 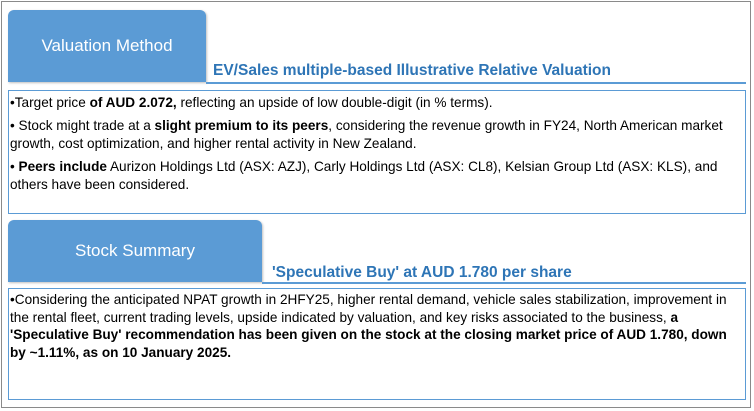 What do you see at coordinates (50, 102) in the screenshot?
I see `bullet-text: •Target price` at bounding box center [50, 102].